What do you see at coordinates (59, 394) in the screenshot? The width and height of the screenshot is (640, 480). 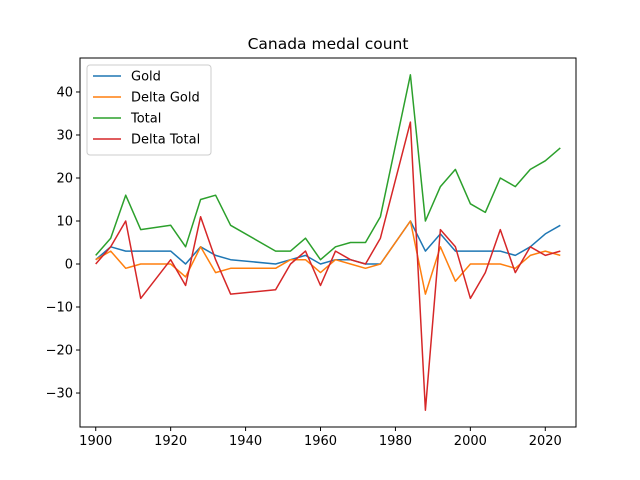 I see `y-tick-label: −30` at bounding box center [59, 394].